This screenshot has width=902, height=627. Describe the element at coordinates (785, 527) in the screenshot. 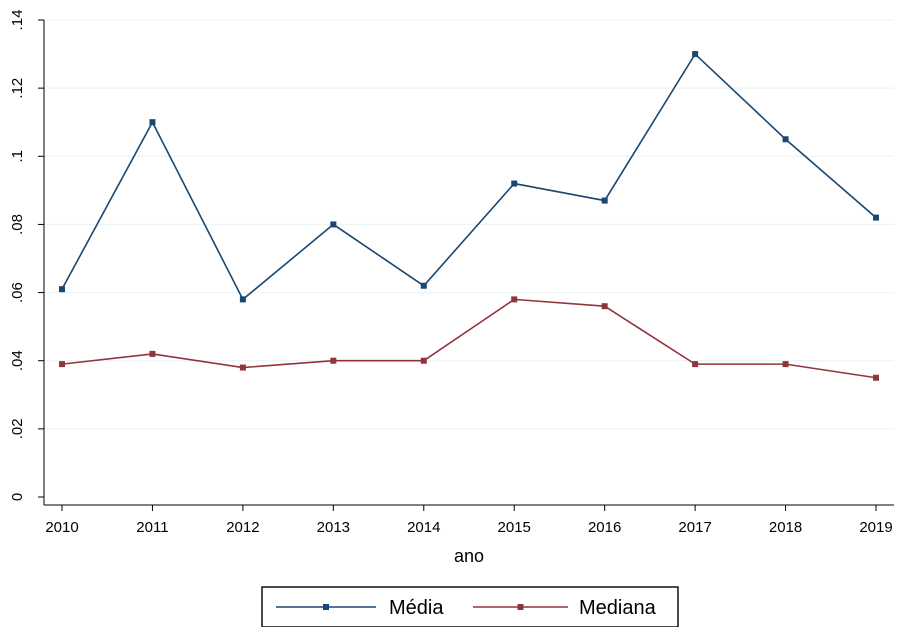

I see `x-tick-label: 2018` at that location.